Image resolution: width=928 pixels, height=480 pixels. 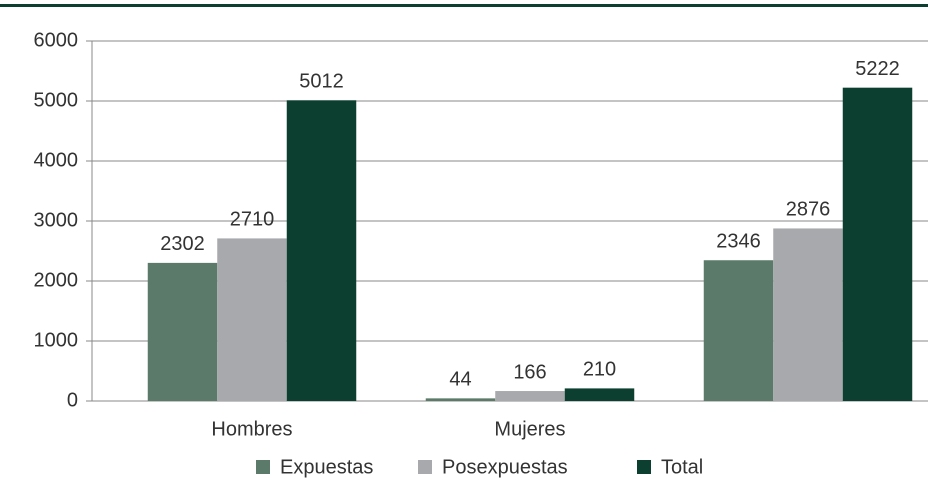 I want to click on x-tick-label: Mujeres, so click(x=529, y=429).